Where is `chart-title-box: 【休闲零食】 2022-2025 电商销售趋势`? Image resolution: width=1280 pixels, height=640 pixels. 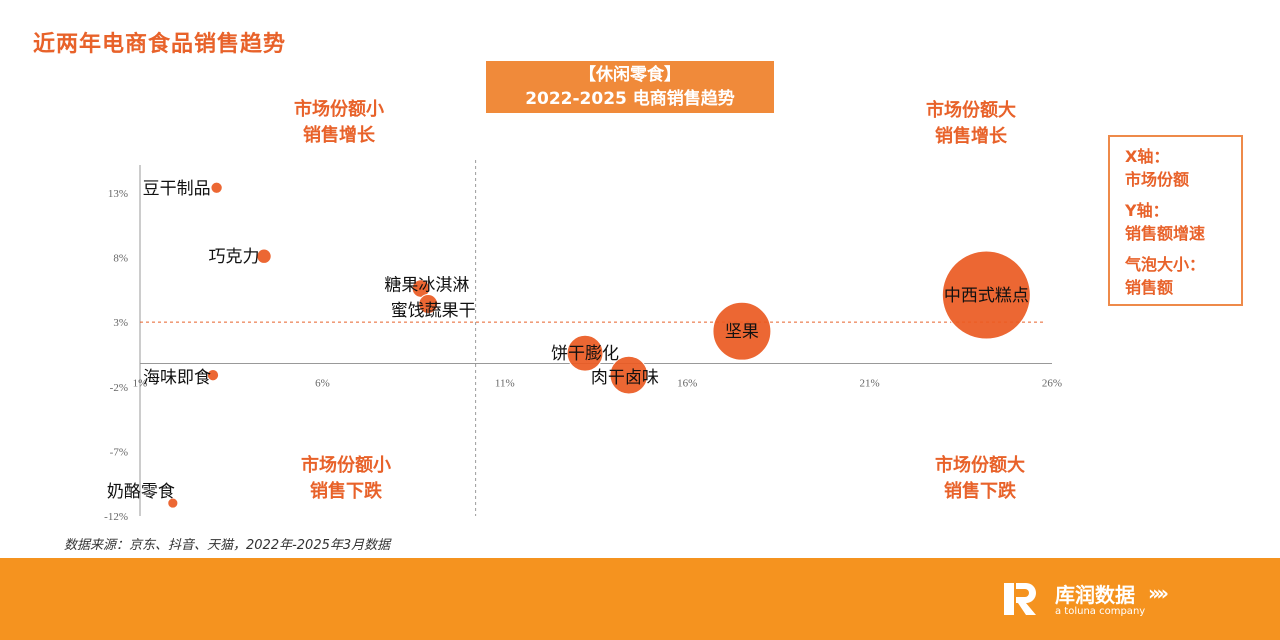 chart-title-box: 【休闲零食】 2022-2025 电商销售趋势 is located at coordinates (630, 87).